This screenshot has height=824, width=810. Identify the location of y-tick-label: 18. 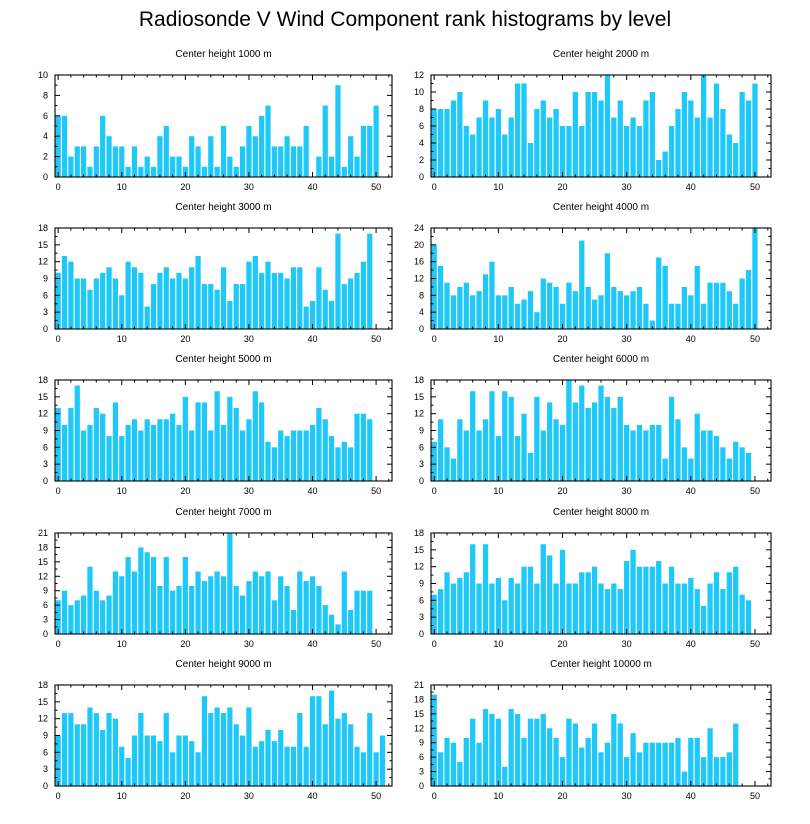
(43, 380).